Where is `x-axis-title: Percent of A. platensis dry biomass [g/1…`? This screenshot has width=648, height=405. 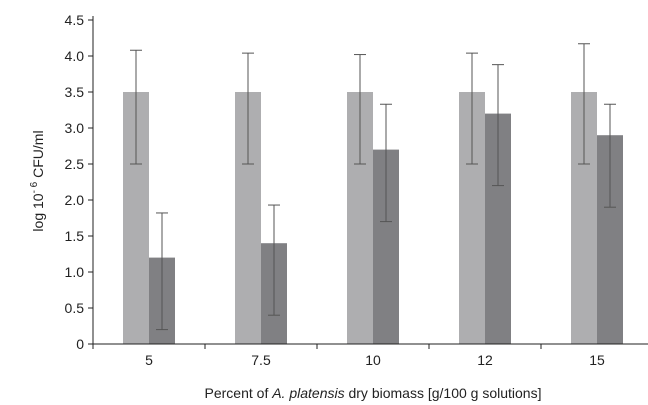 x-axis-title: Percent of A. platensis dry biomass [g/1… is located at coordinates (373, 393).